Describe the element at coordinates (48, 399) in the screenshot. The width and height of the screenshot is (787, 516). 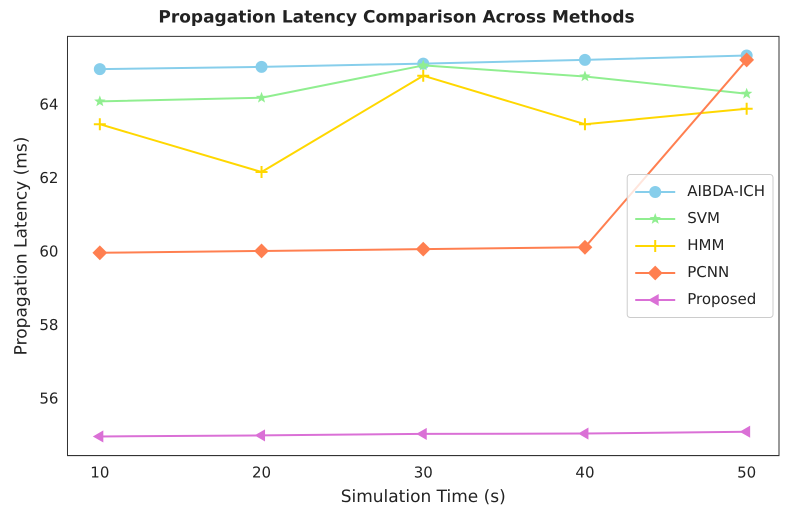
I see `y-tick-label: 56` at that location.